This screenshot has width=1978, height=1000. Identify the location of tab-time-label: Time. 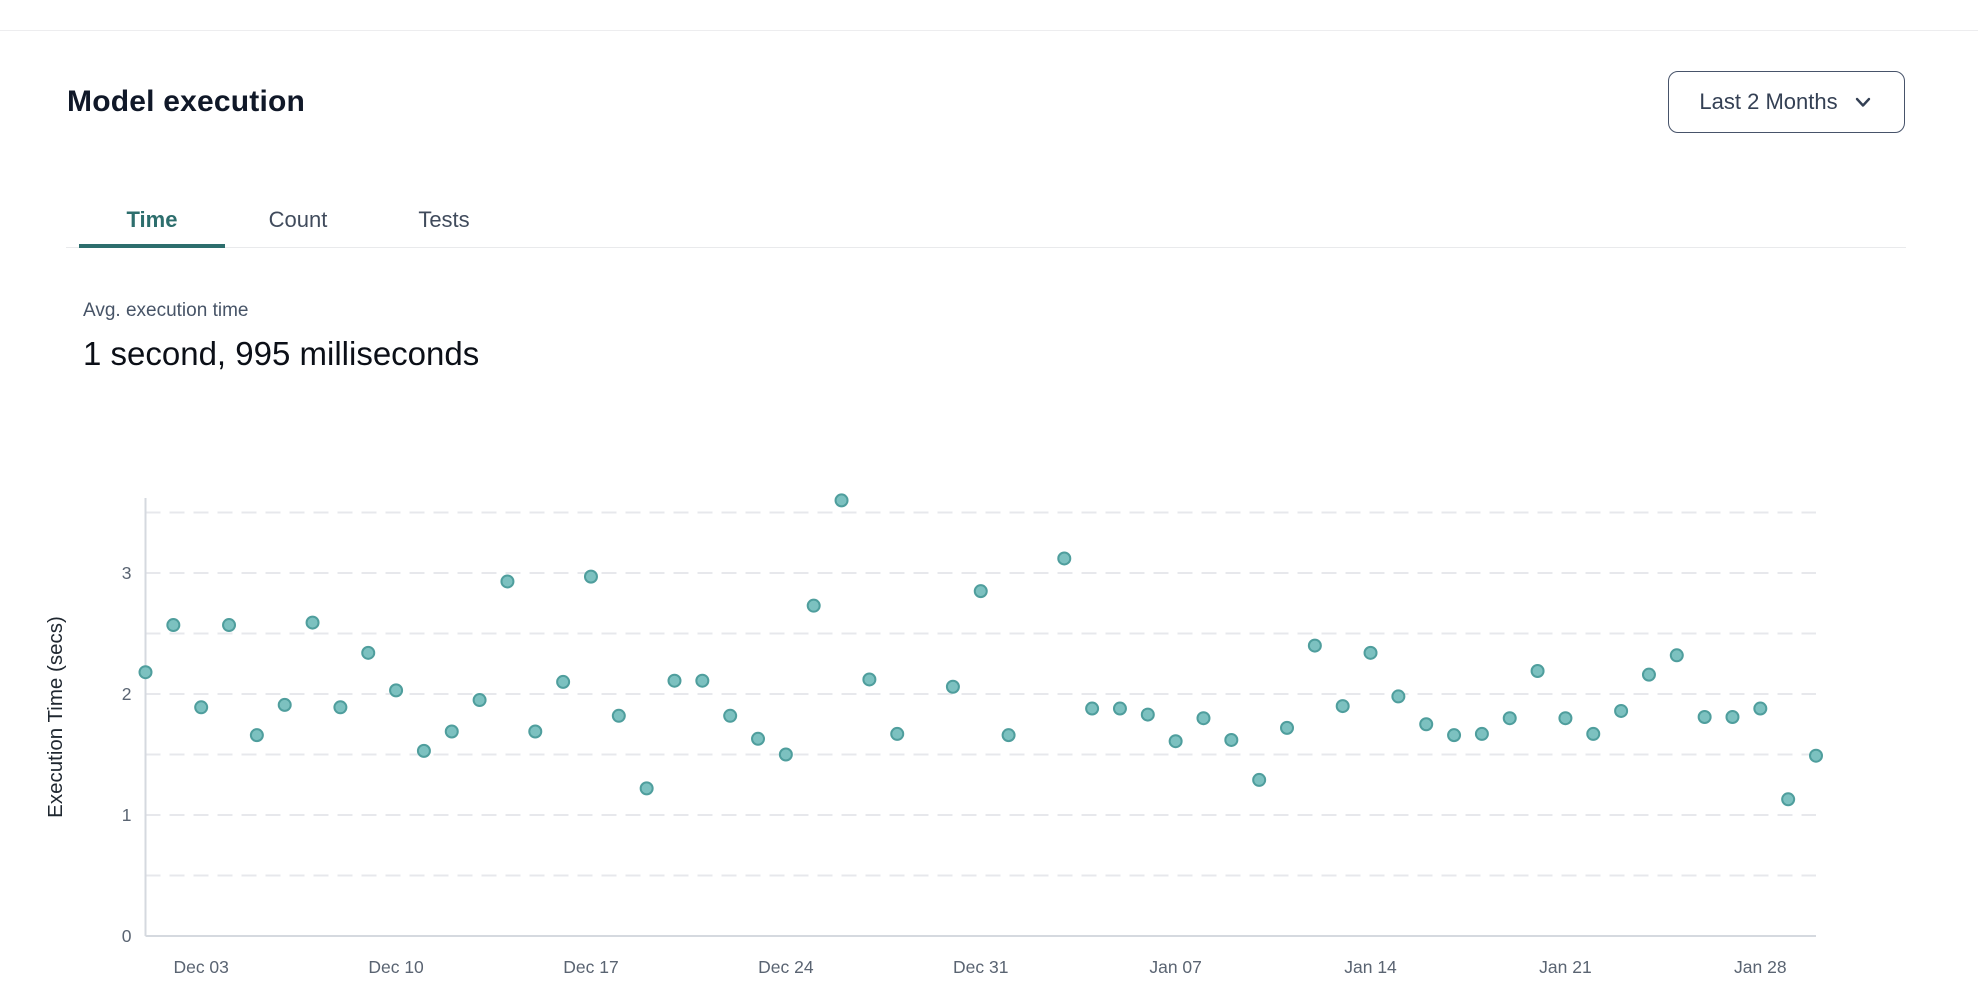
(152, 219).